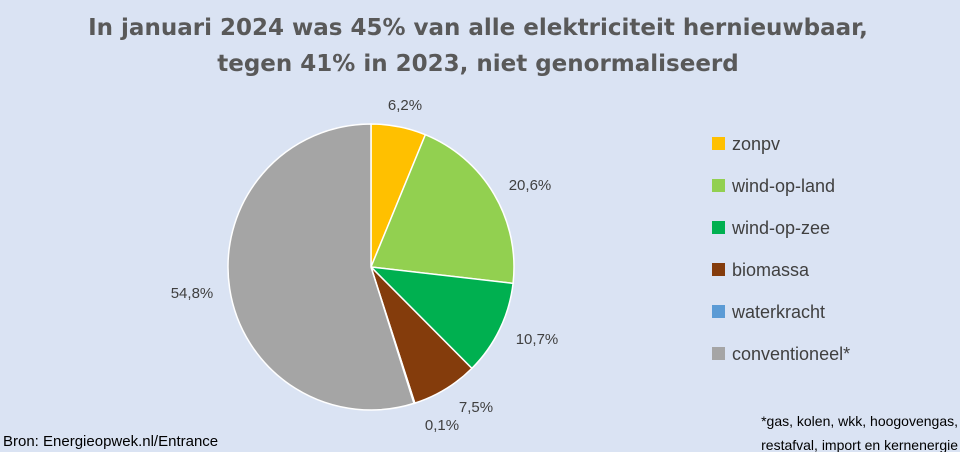 The image size is (960, 452). What do you see at coordinates (441, 318) in the screenshot?
I see `pie-slice-wind-op-zee` at bounding box center [441, 318].